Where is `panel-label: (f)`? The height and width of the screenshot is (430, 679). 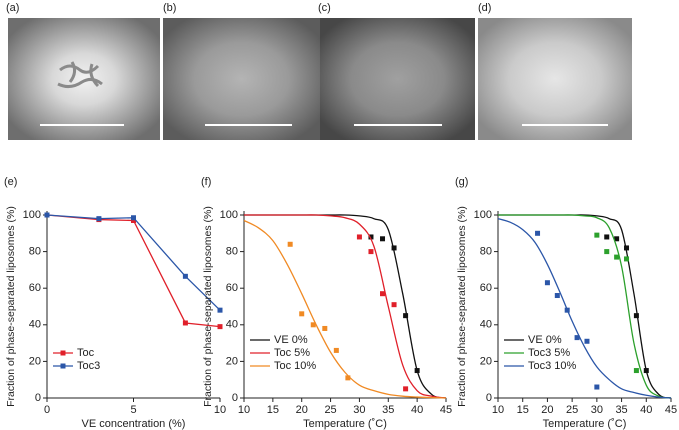 panel-label: (f) is located at coordinates (206, 182).